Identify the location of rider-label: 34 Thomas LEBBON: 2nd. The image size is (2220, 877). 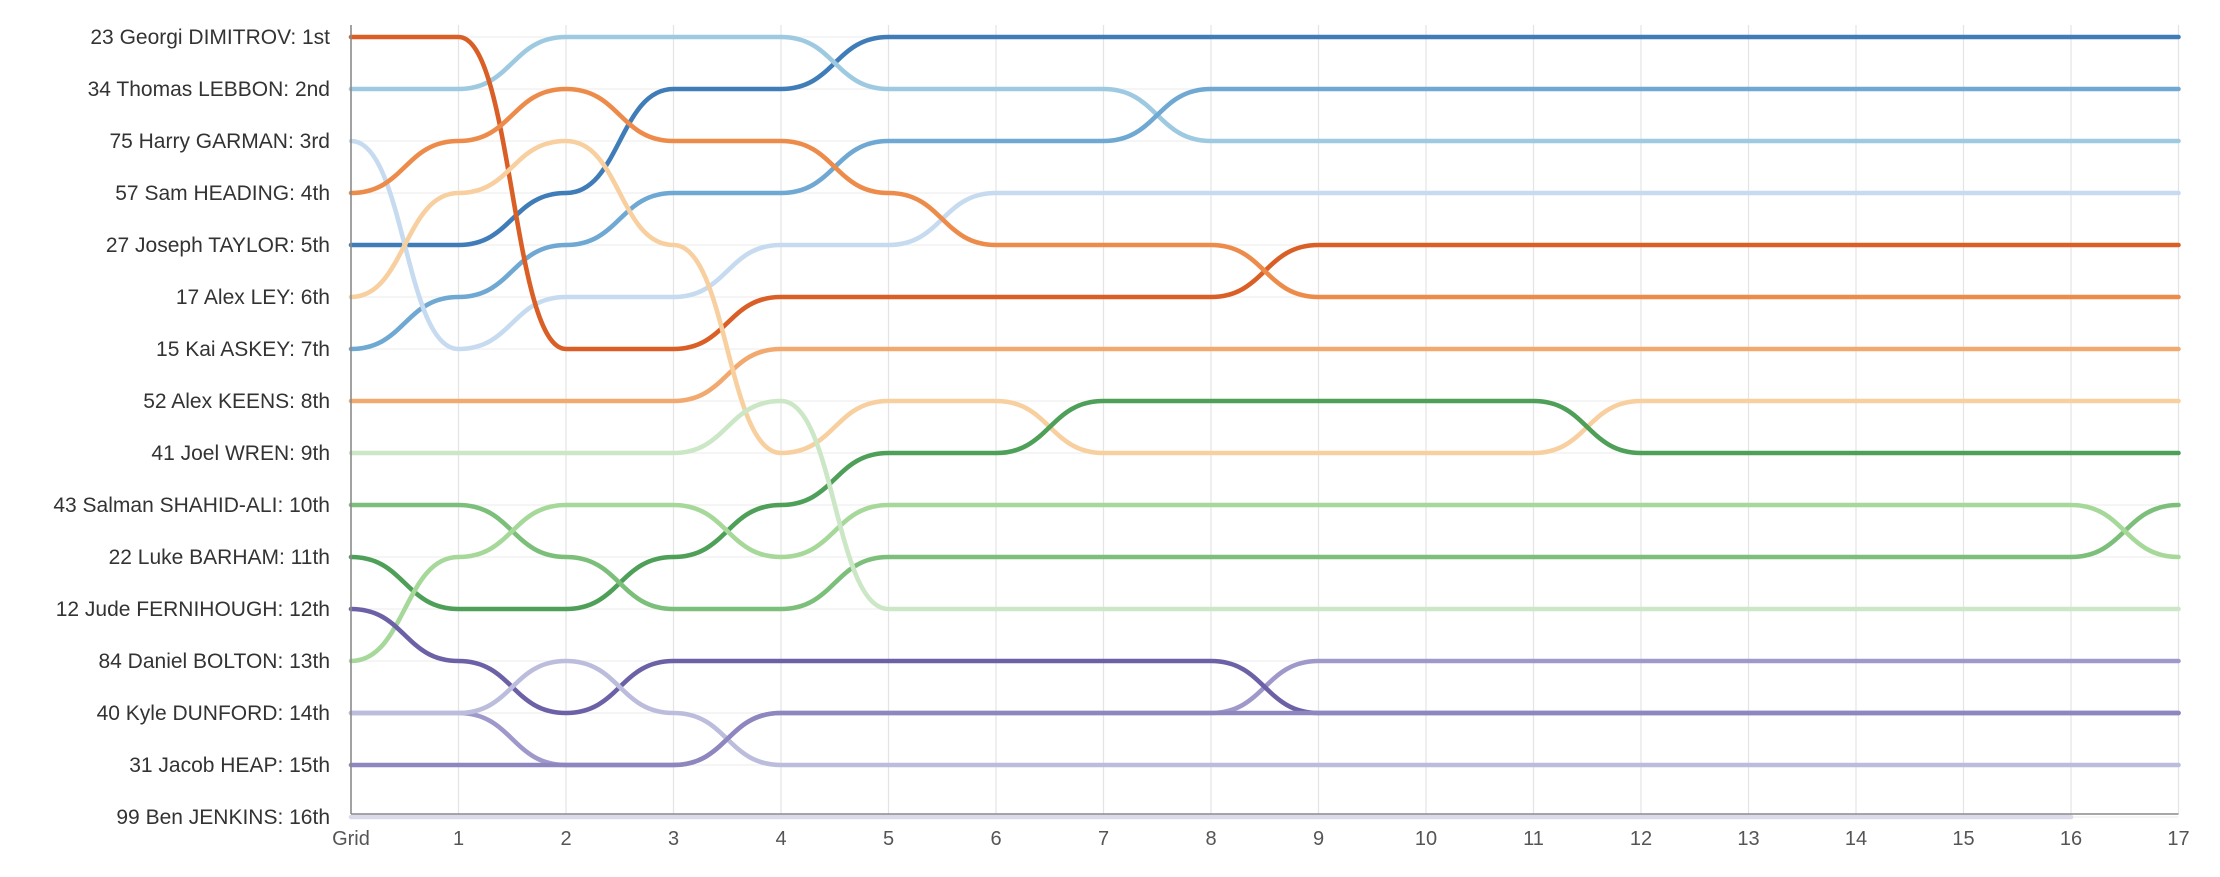
(209, 89).